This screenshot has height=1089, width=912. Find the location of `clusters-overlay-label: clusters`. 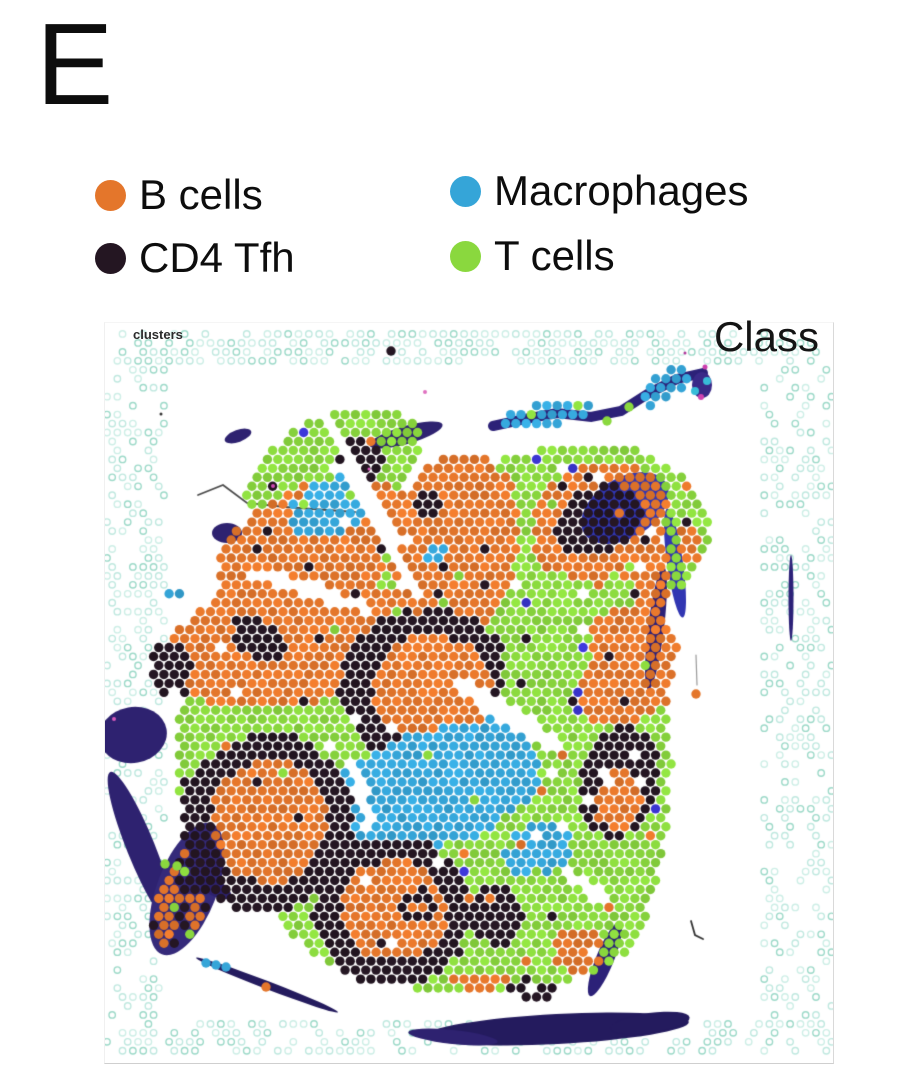

clusters-overlay-label: clusters is located at coordinates (158, 334).